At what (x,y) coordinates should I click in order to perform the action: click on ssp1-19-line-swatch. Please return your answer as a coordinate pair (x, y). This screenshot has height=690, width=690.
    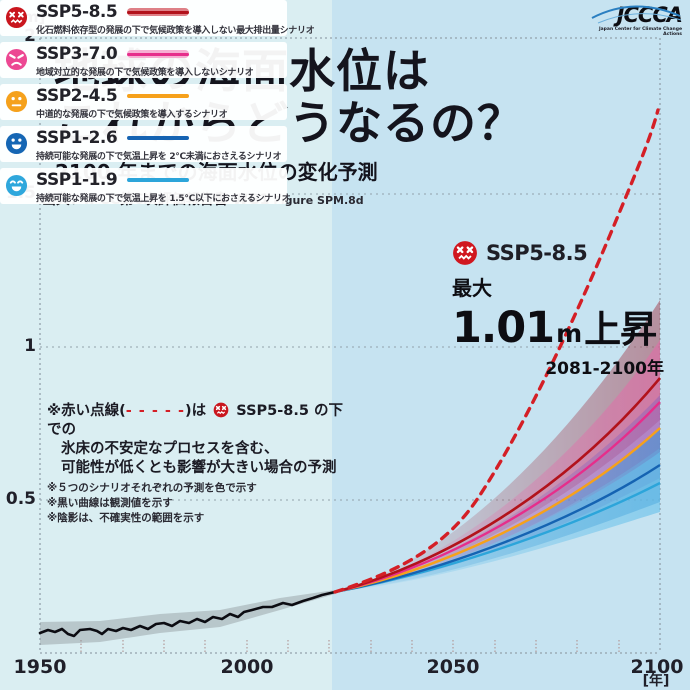
    Looking at the image, I should click on (158, 180).